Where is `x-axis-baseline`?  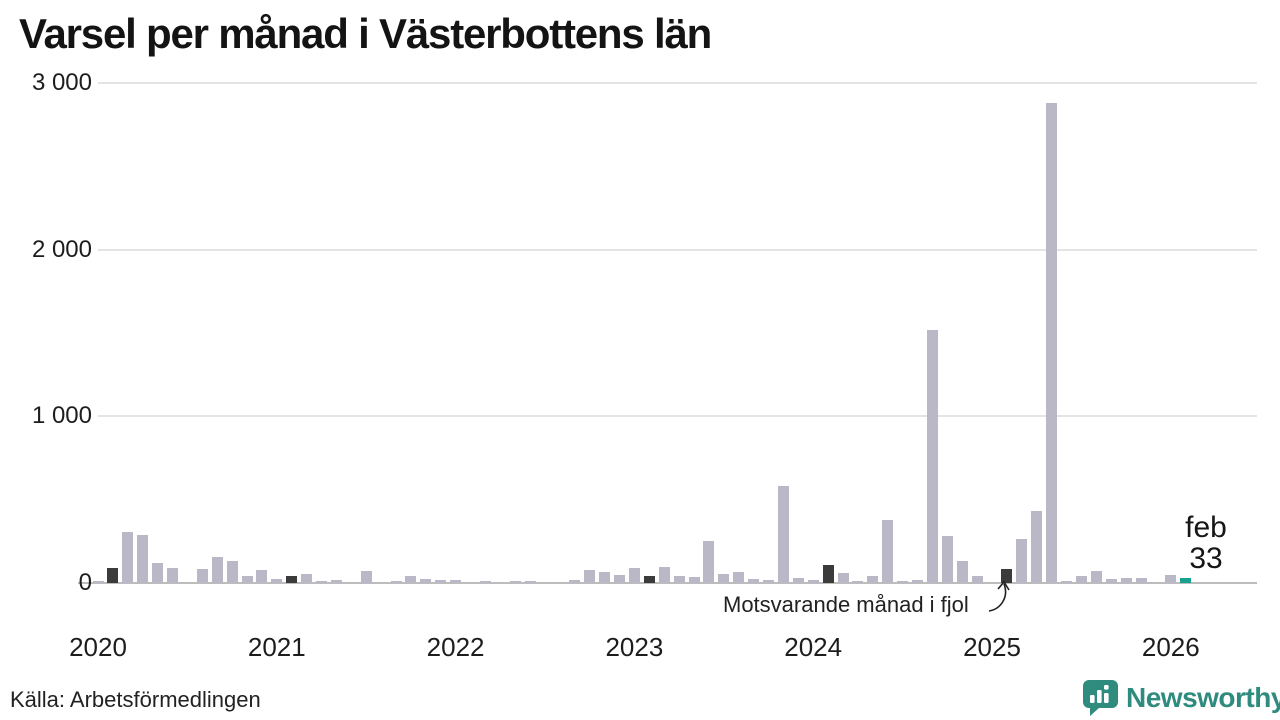
x-axis-baseline is located at coordinates (667, 583).